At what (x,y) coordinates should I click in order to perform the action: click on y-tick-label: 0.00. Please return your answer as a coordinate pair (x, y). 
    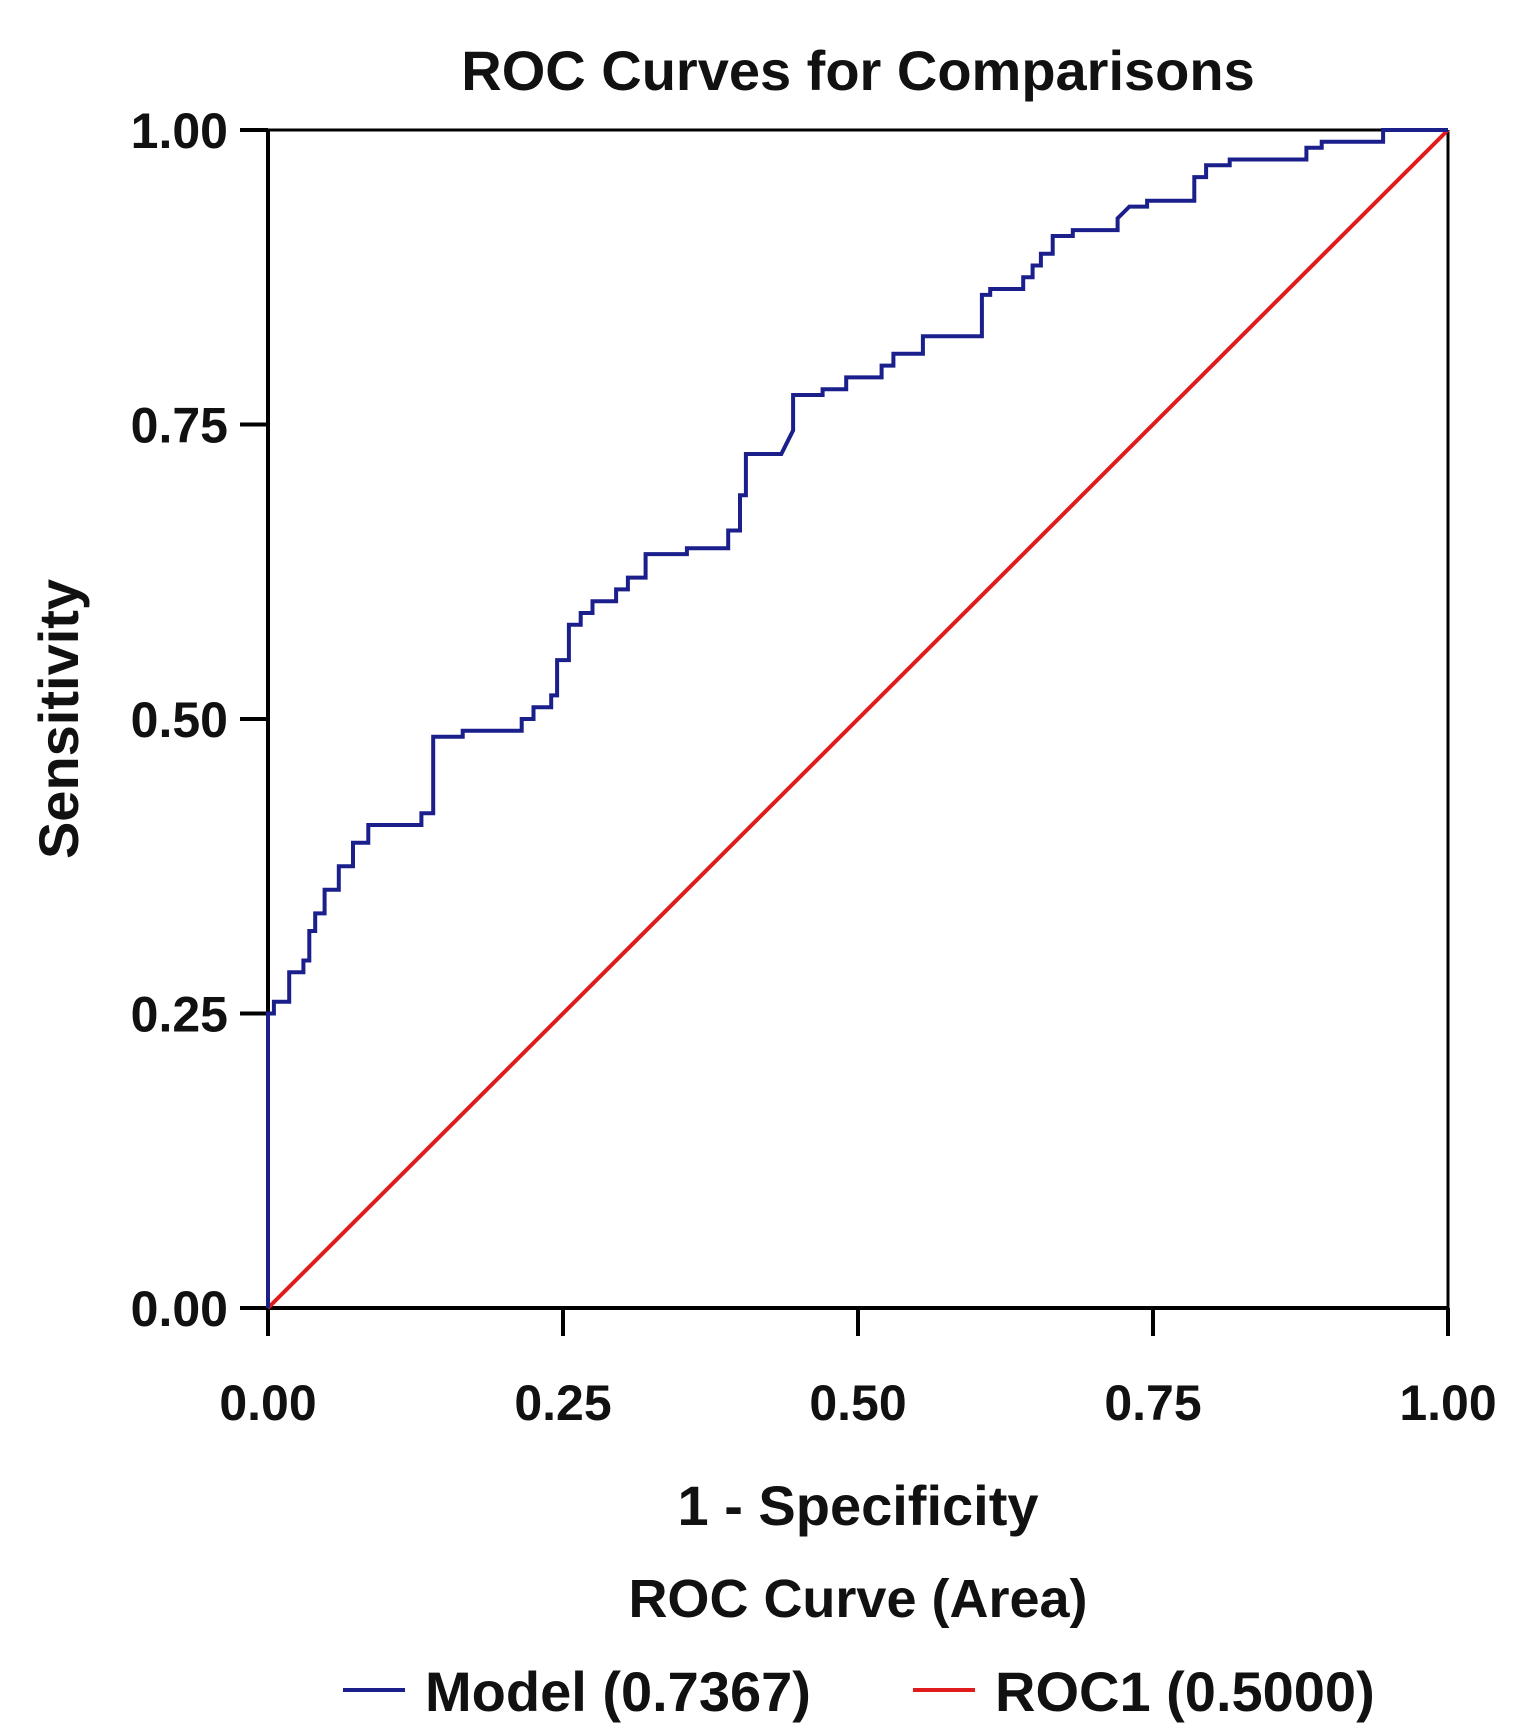
    Looking at the image, I should click on (179, 1309).